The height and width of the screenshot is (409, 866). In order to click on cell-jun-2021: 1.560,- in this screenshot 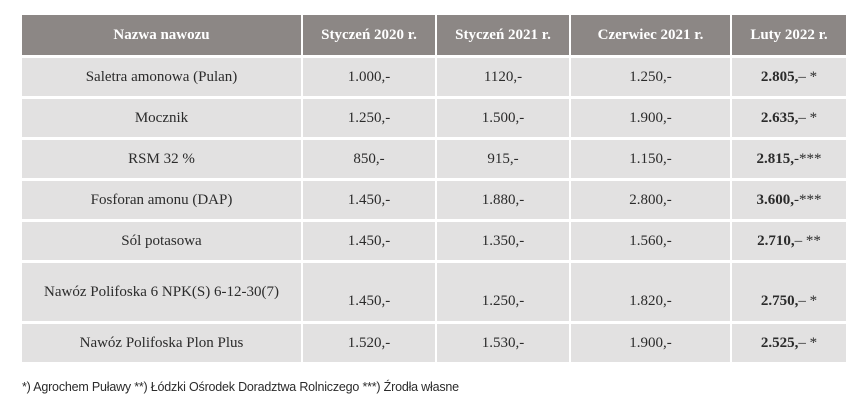, I will do `click(651, 241)`.